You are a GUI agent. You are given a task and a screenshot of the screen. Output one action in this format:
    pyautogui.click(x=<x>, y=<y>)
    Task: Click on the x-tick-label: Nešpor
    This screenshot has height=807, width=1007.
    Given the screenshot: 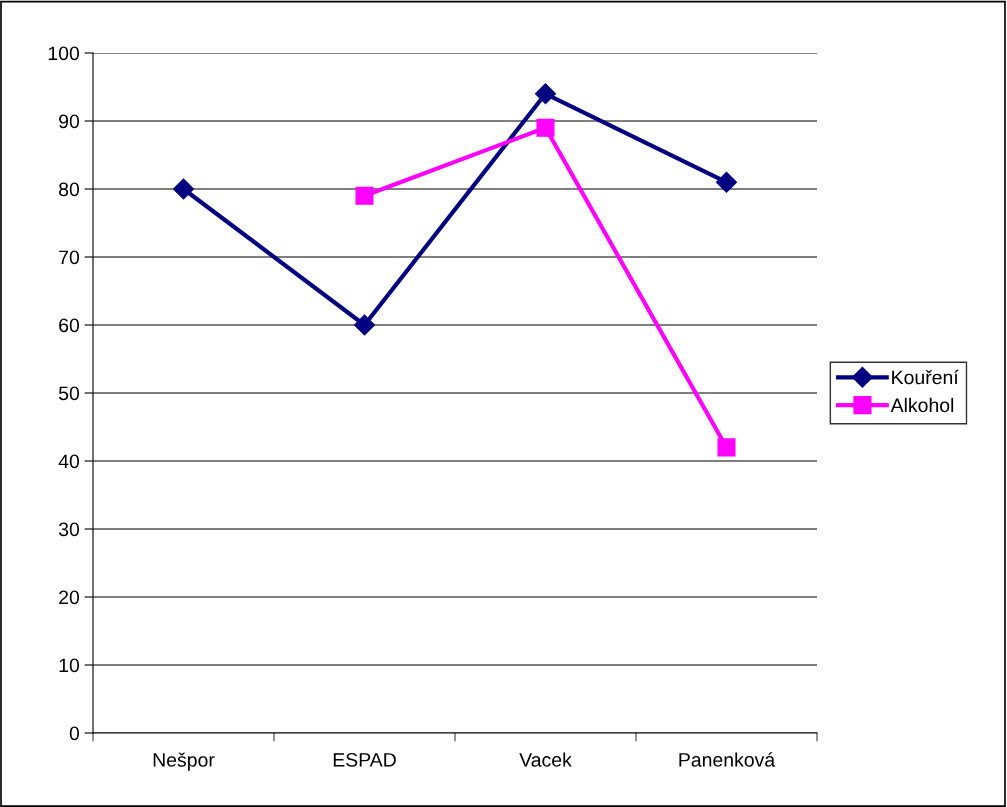 What is the action you would take?
    pyautogui.click(x=184, y=761)
    